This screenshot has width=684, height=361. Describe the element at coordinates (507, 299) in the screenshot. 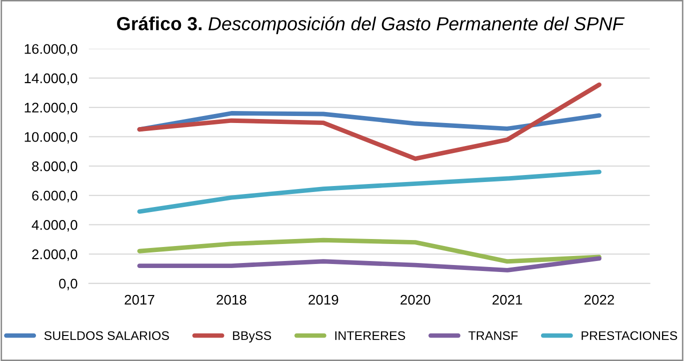

I see `x-tick-label: 2021` at that location.